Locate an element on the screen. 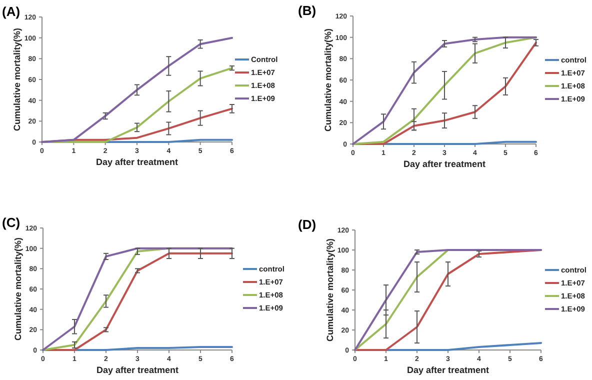 The width and height of the screenshot is (592, 380). chart-title: (D) is located at coordinates (307, 224).